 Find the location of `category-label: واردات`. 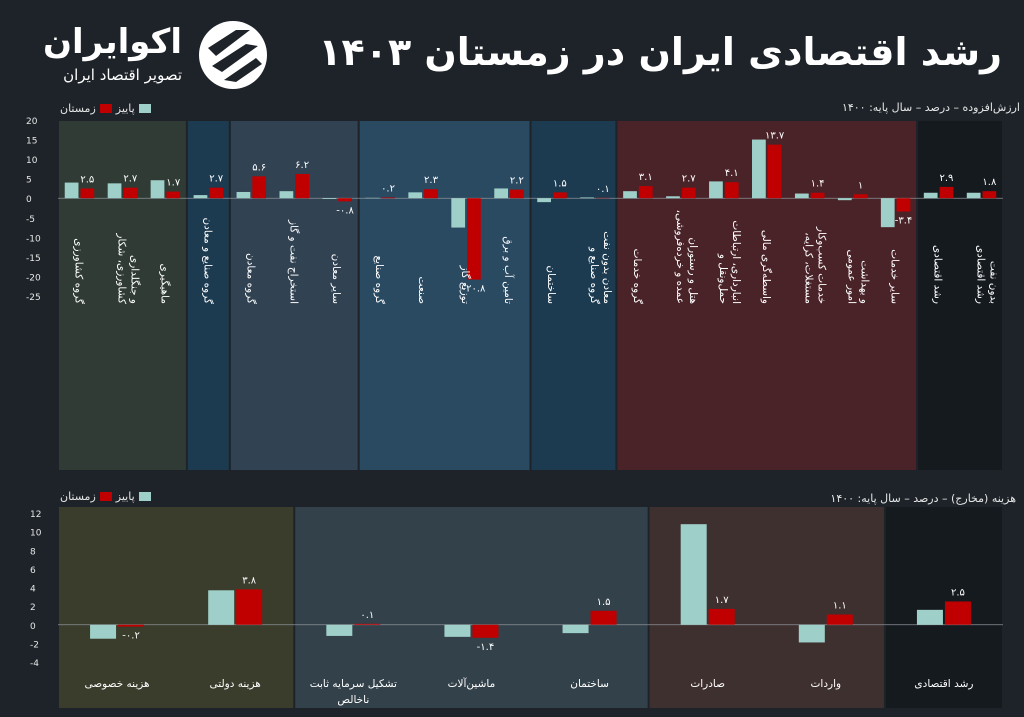

category-label: واردات is located at coordinates (826, 684).